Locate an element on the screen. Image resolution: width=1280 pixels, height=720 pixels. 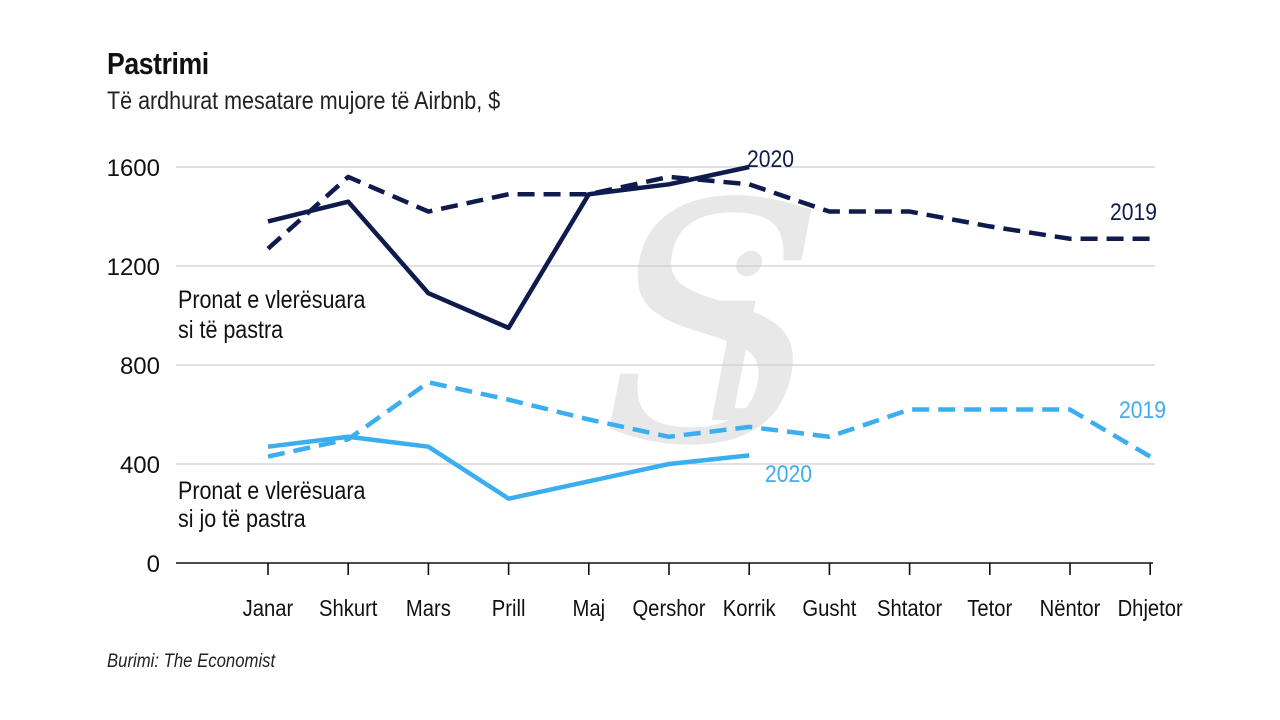
x-tick-label: Dhjetor is located at coordinates (1150, 608).